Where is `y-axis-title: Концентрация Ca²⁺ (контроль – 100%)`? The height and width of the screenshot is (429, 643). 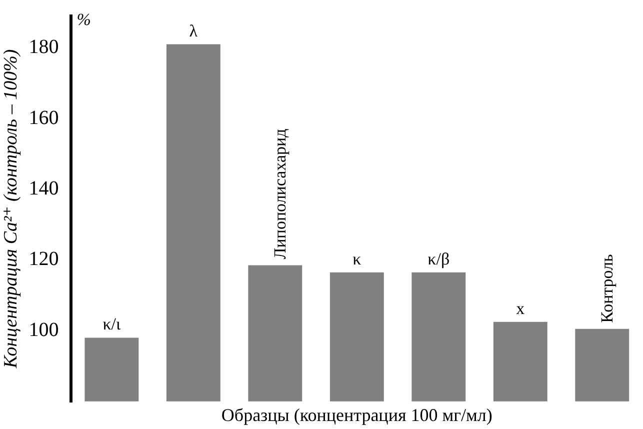
y-axis-title: Концентрация Ca²⁺ (контроль – 100%) is located at coordinates (11, 209).